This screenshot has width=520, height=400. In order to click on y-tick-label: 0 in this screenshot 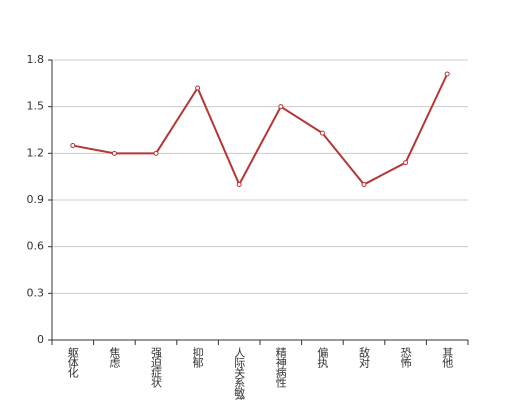, I will do `click(40, 339)`.